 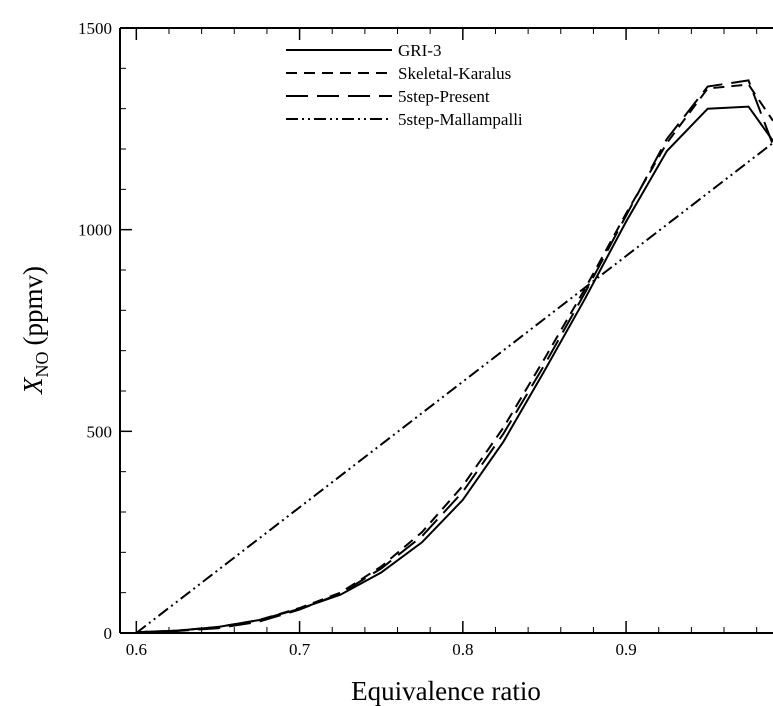 What do you see at coordinates (33, 305) in the screenshot?
I see `y-axis-title-unit: (ppmv)` at bounding box center [33, 305].